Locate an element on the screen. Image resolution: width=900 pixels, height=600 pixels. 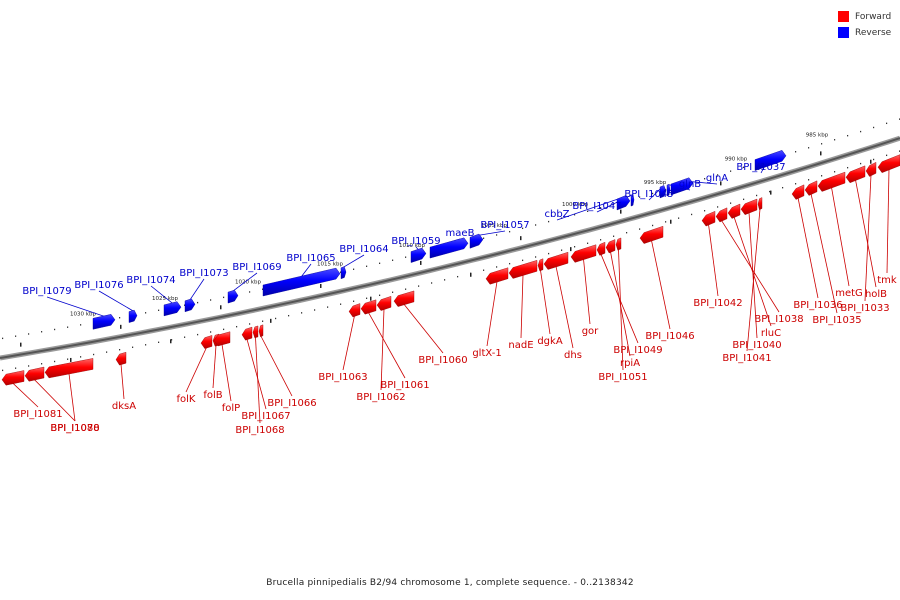
gene-arrow-metG is located at coordinates (831, 181).